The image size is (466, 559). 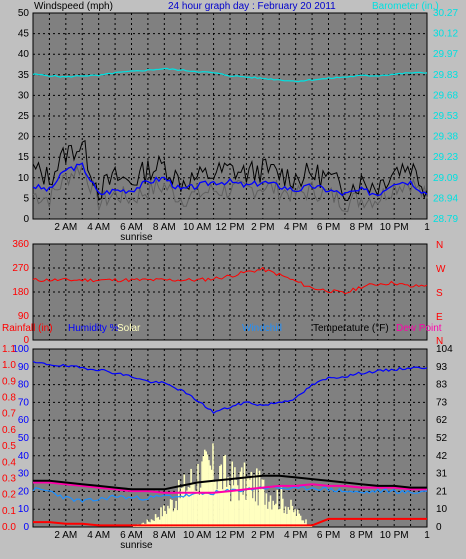 What do you see at coordinates (445, 54) in the screenshot?
I see `barometer-tick-label: 29.97` at bounding box center [445, 54].